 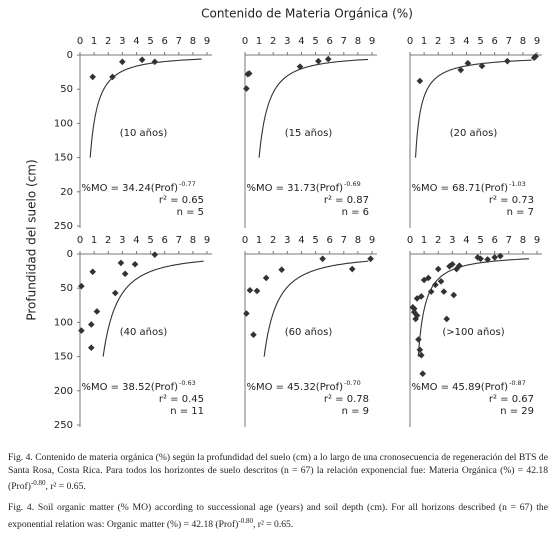 What do you see at coordinates (474, 133) in the screenshot?
I see `panel-label: (20 años)` at bounding box center [474, 133].